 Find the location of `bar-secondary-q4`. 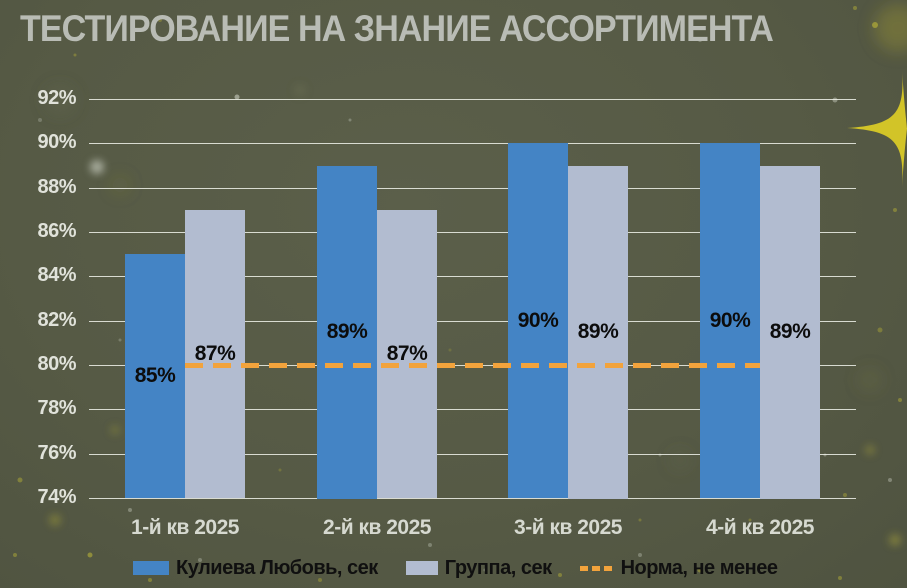

bar-secondary-q4 is located at coordinates (790, 332).